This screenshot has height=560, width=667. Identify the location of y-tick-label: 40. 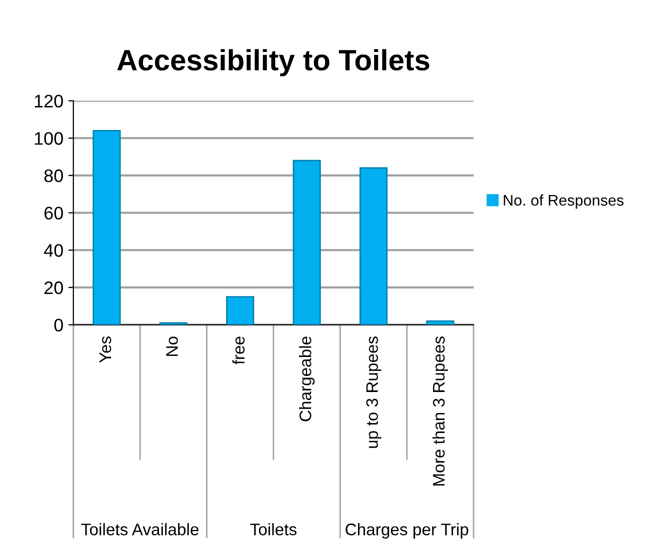
(53, 250).